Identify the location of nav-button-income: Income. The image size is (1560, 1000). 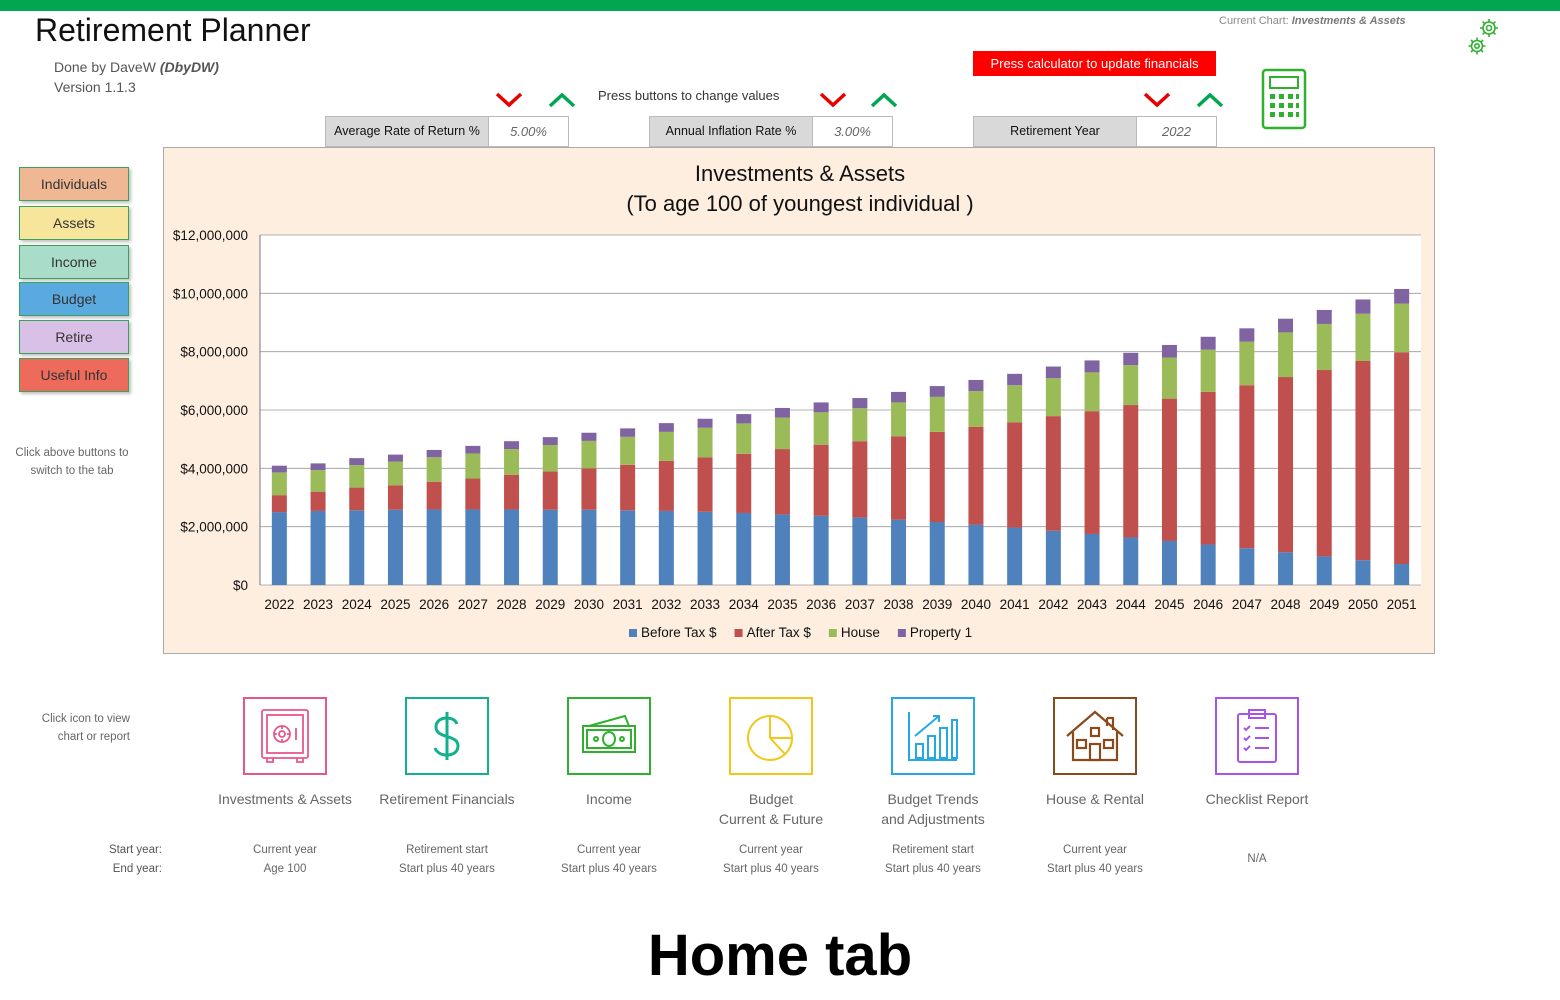
(74, 262).